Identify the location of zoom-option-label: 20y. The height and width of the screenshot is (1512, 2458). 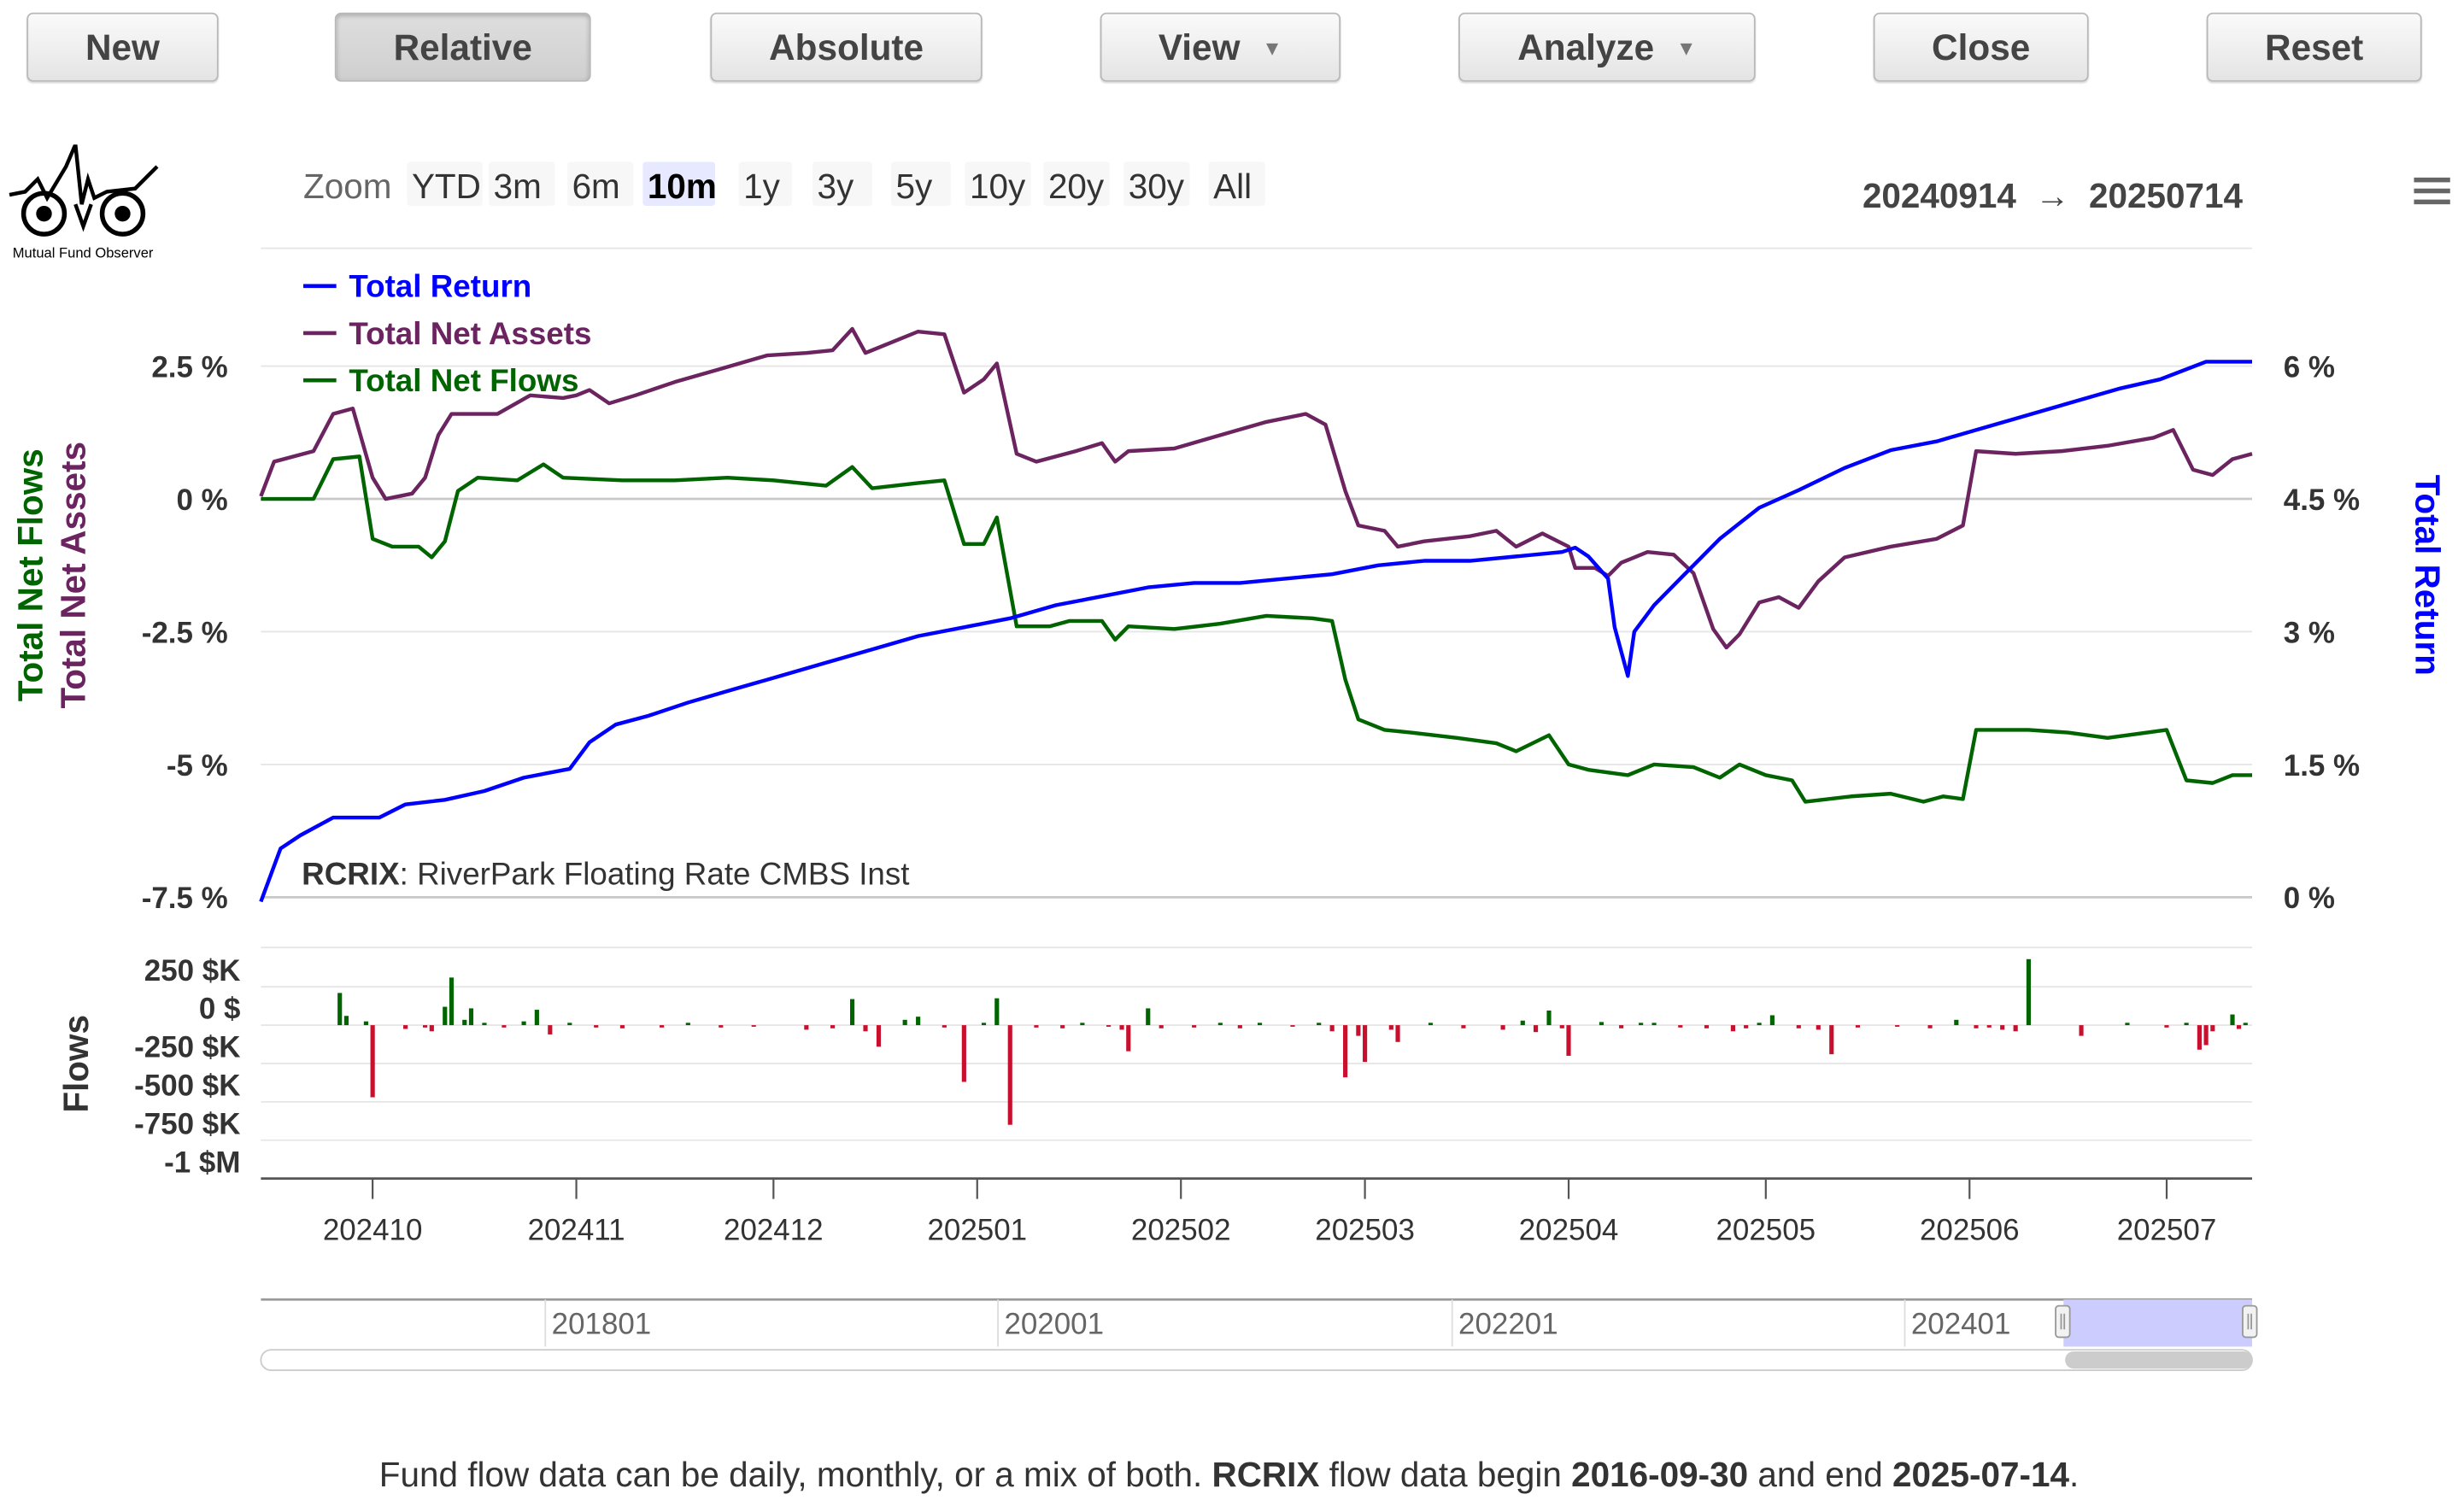
(1076, 186).